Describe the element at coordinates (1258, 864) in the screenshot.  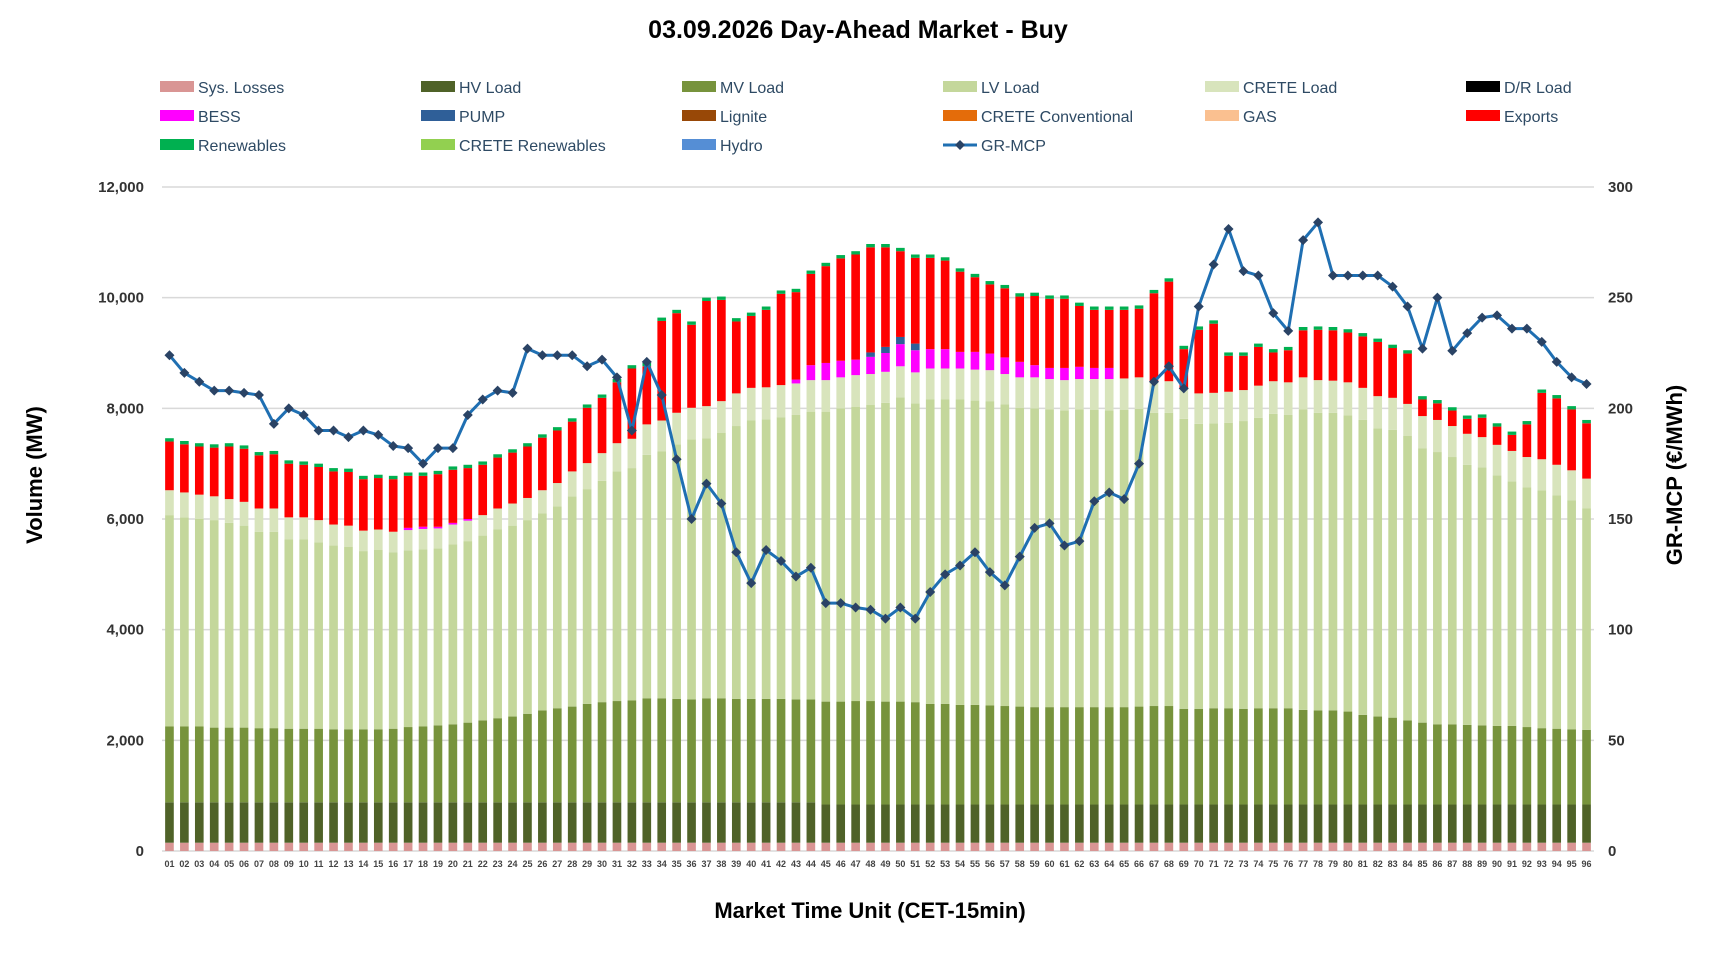
I see `x-tick-label: 74` at that location.